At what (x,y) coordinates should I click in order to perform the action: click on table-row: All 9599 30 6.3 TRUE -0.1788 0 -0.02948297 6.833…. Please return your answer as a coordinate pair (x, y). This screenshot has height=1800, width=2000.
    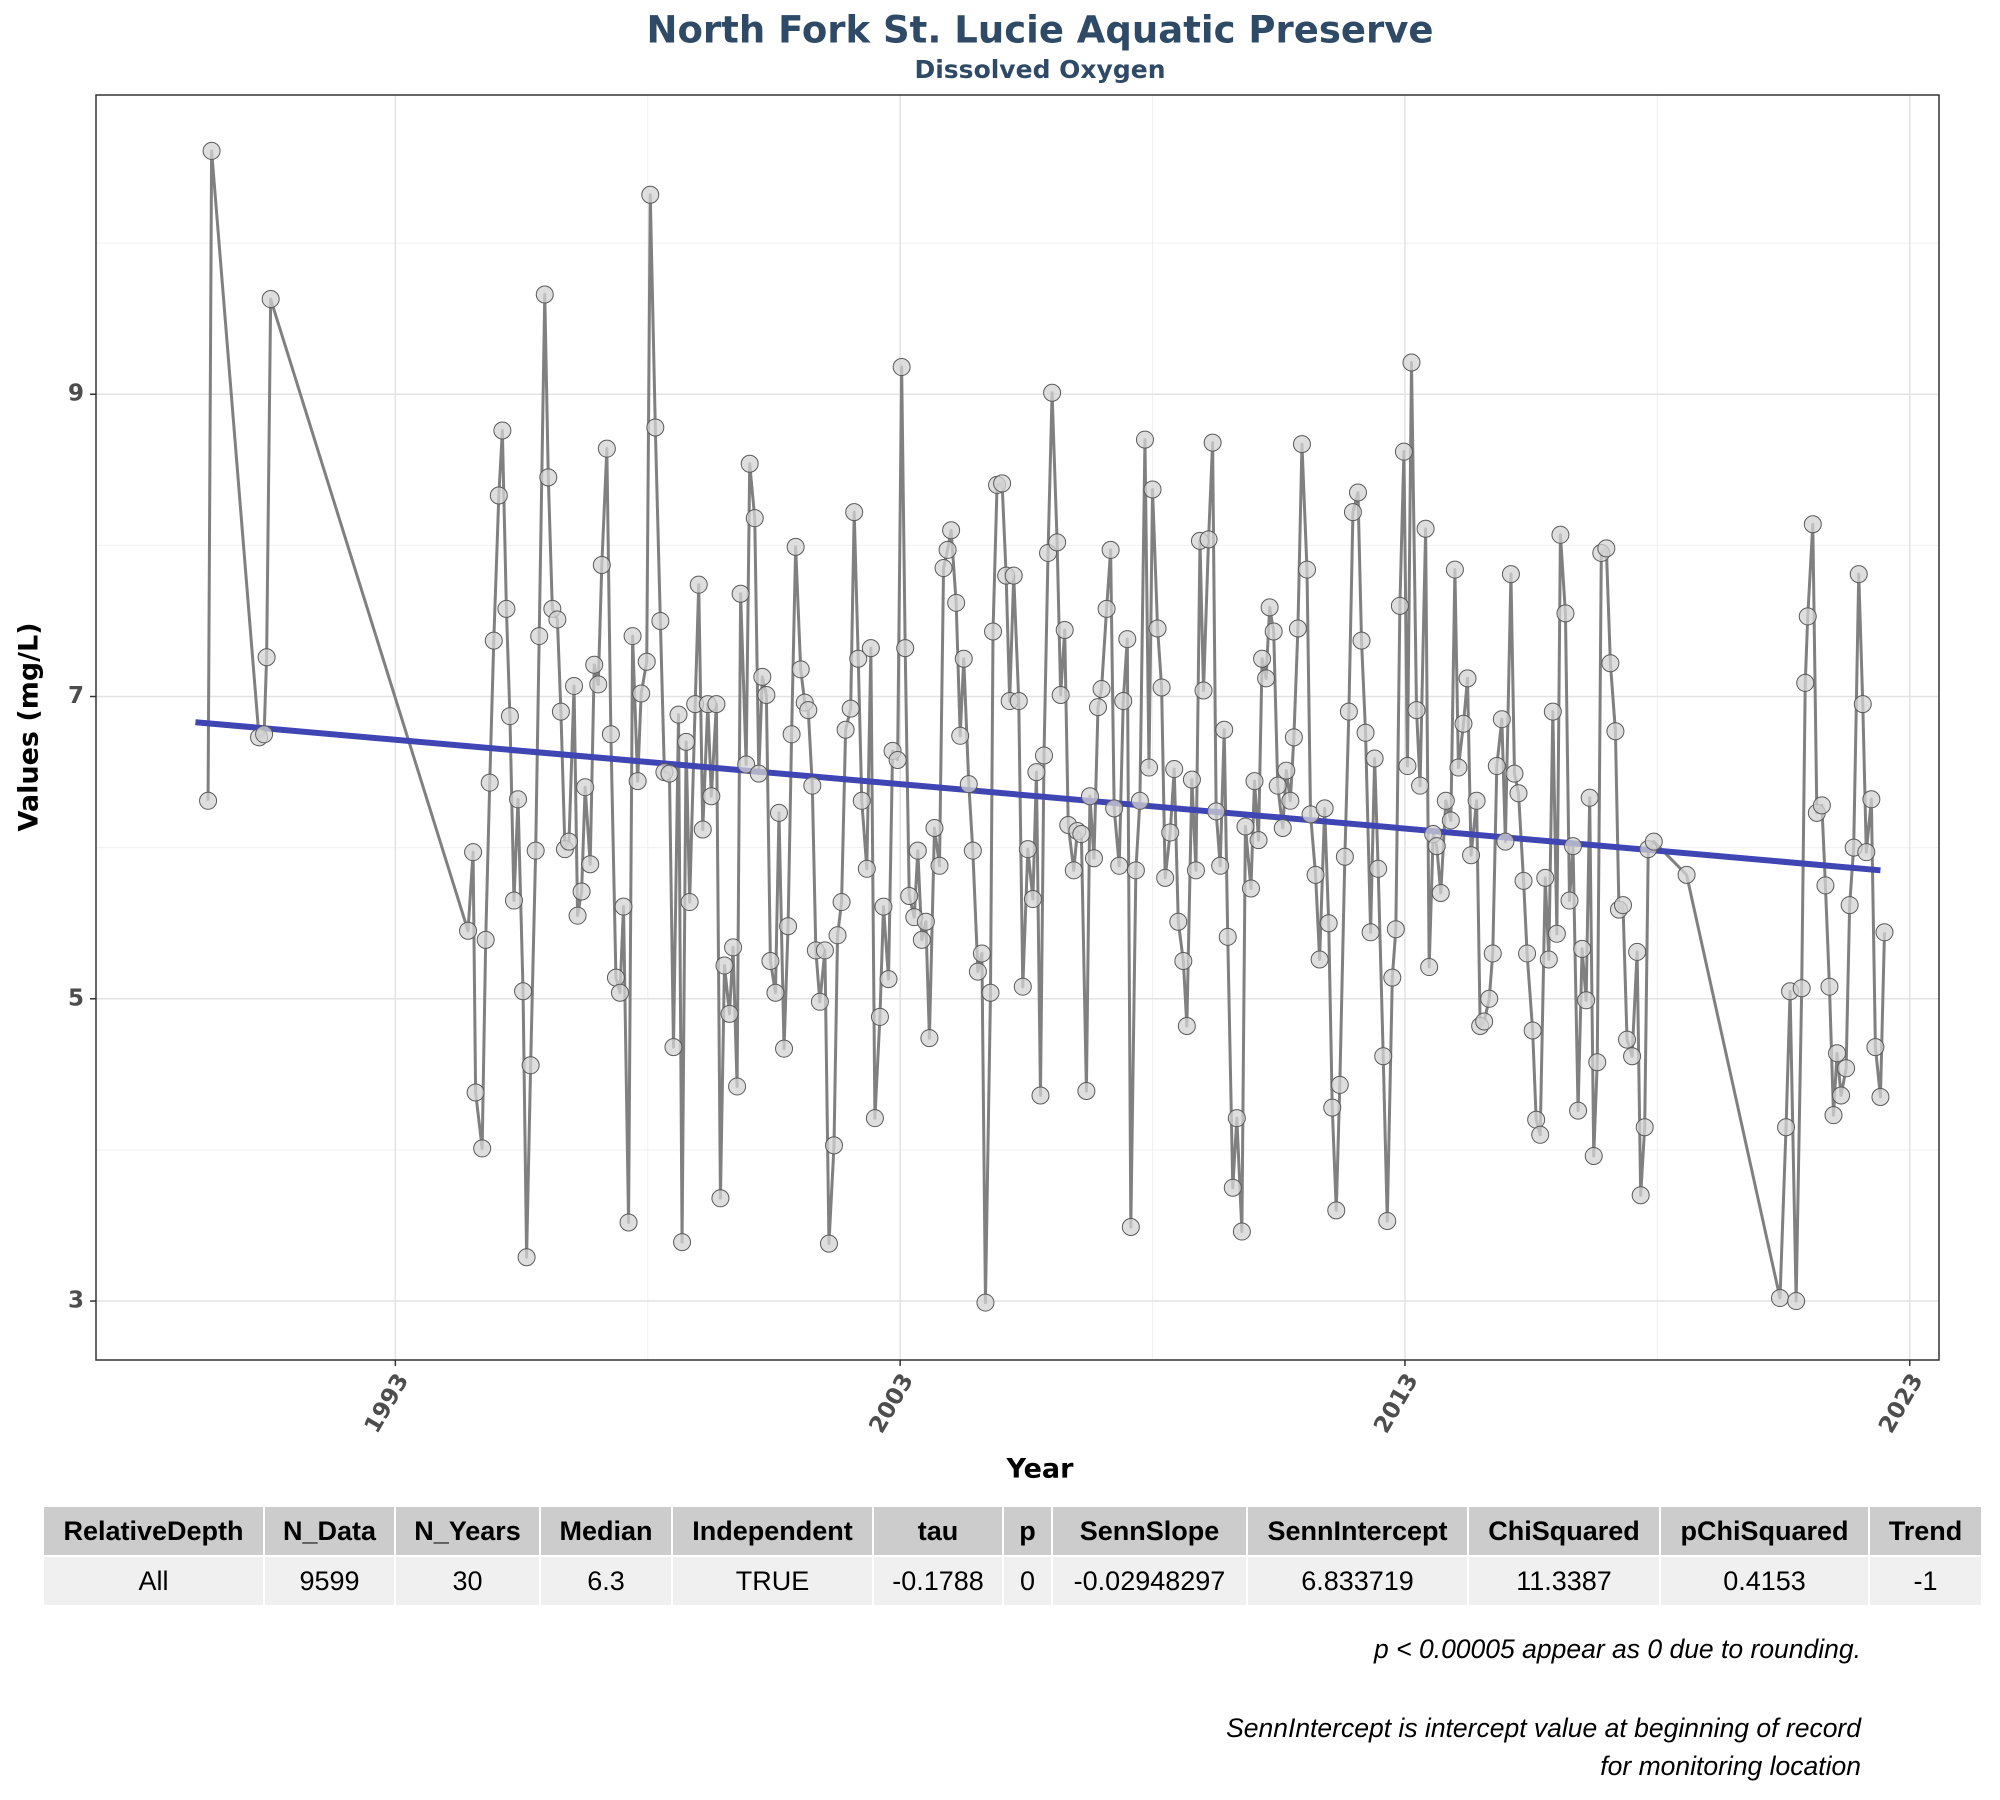
    Looking at the image, I should click on (1012, 1581).